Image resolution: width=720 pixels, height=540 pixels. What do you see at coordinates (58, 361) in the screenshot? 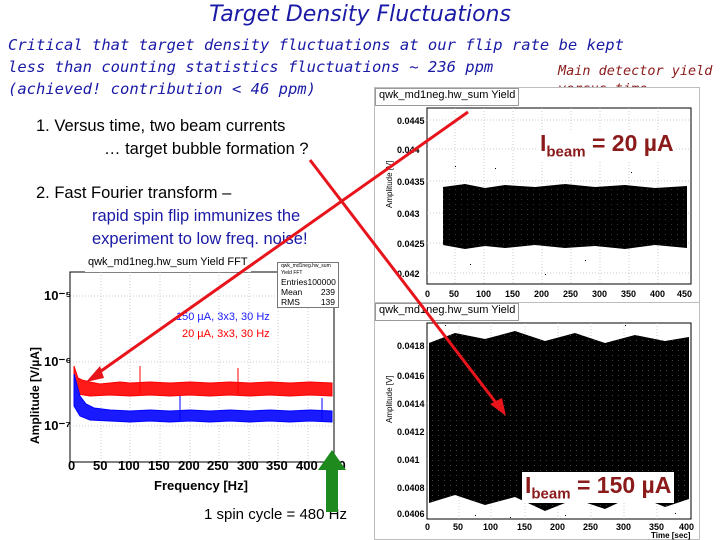
I see `fft-plot-ytick: 10⁻⁶` at bounding box center [58, 361].